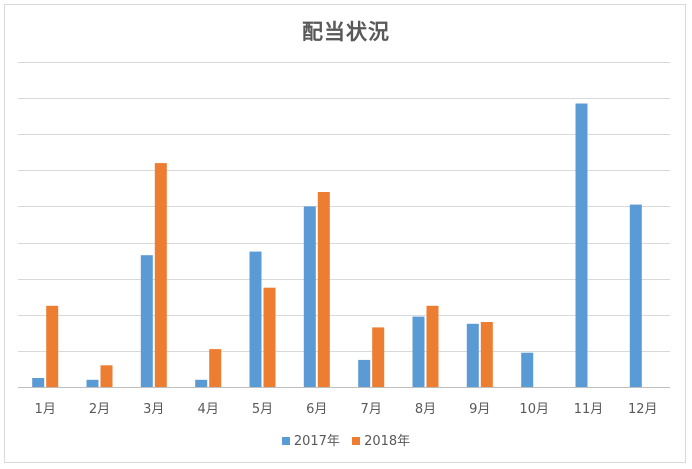 This screenshot has width=692, height=469. Describe the element at coordinates (418, 351) in the screenshot. I see `bar-2017年-8月` at that location.